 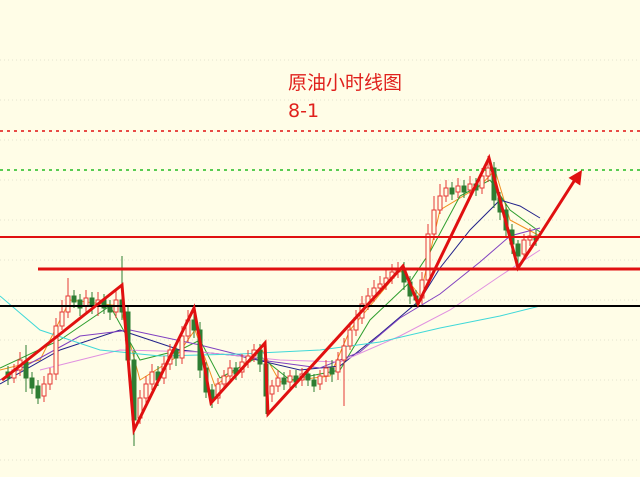 What do you see at coordinates (270, 326) in the screenshot?
I see `moving-average-line` at bounding box center [270, 326].